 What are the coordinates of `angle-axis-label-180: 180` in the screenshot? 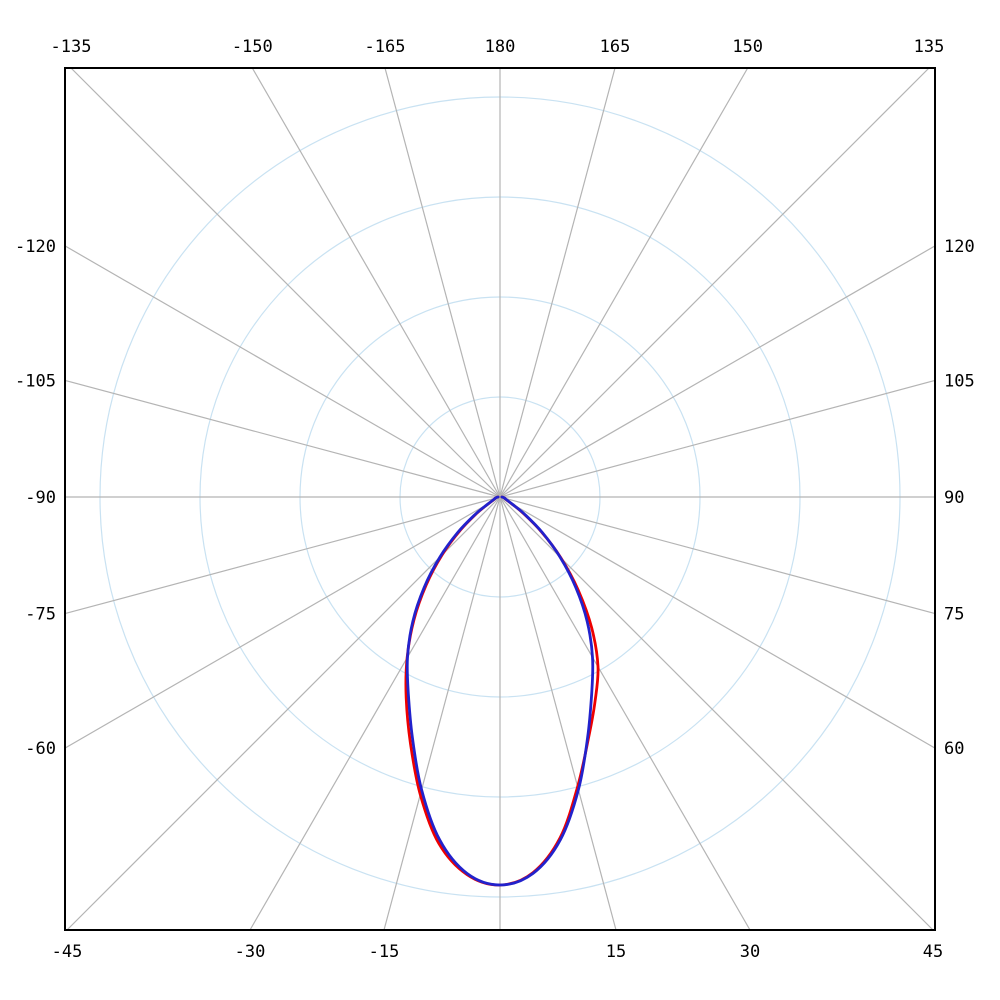 It's located at (500, 47).